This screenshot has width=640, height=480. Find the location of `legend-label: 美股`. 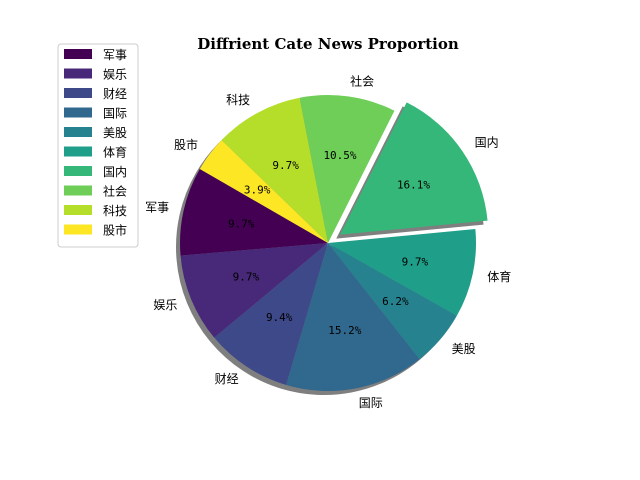

legend-label: 美股 is located at coordinates (115, 133).